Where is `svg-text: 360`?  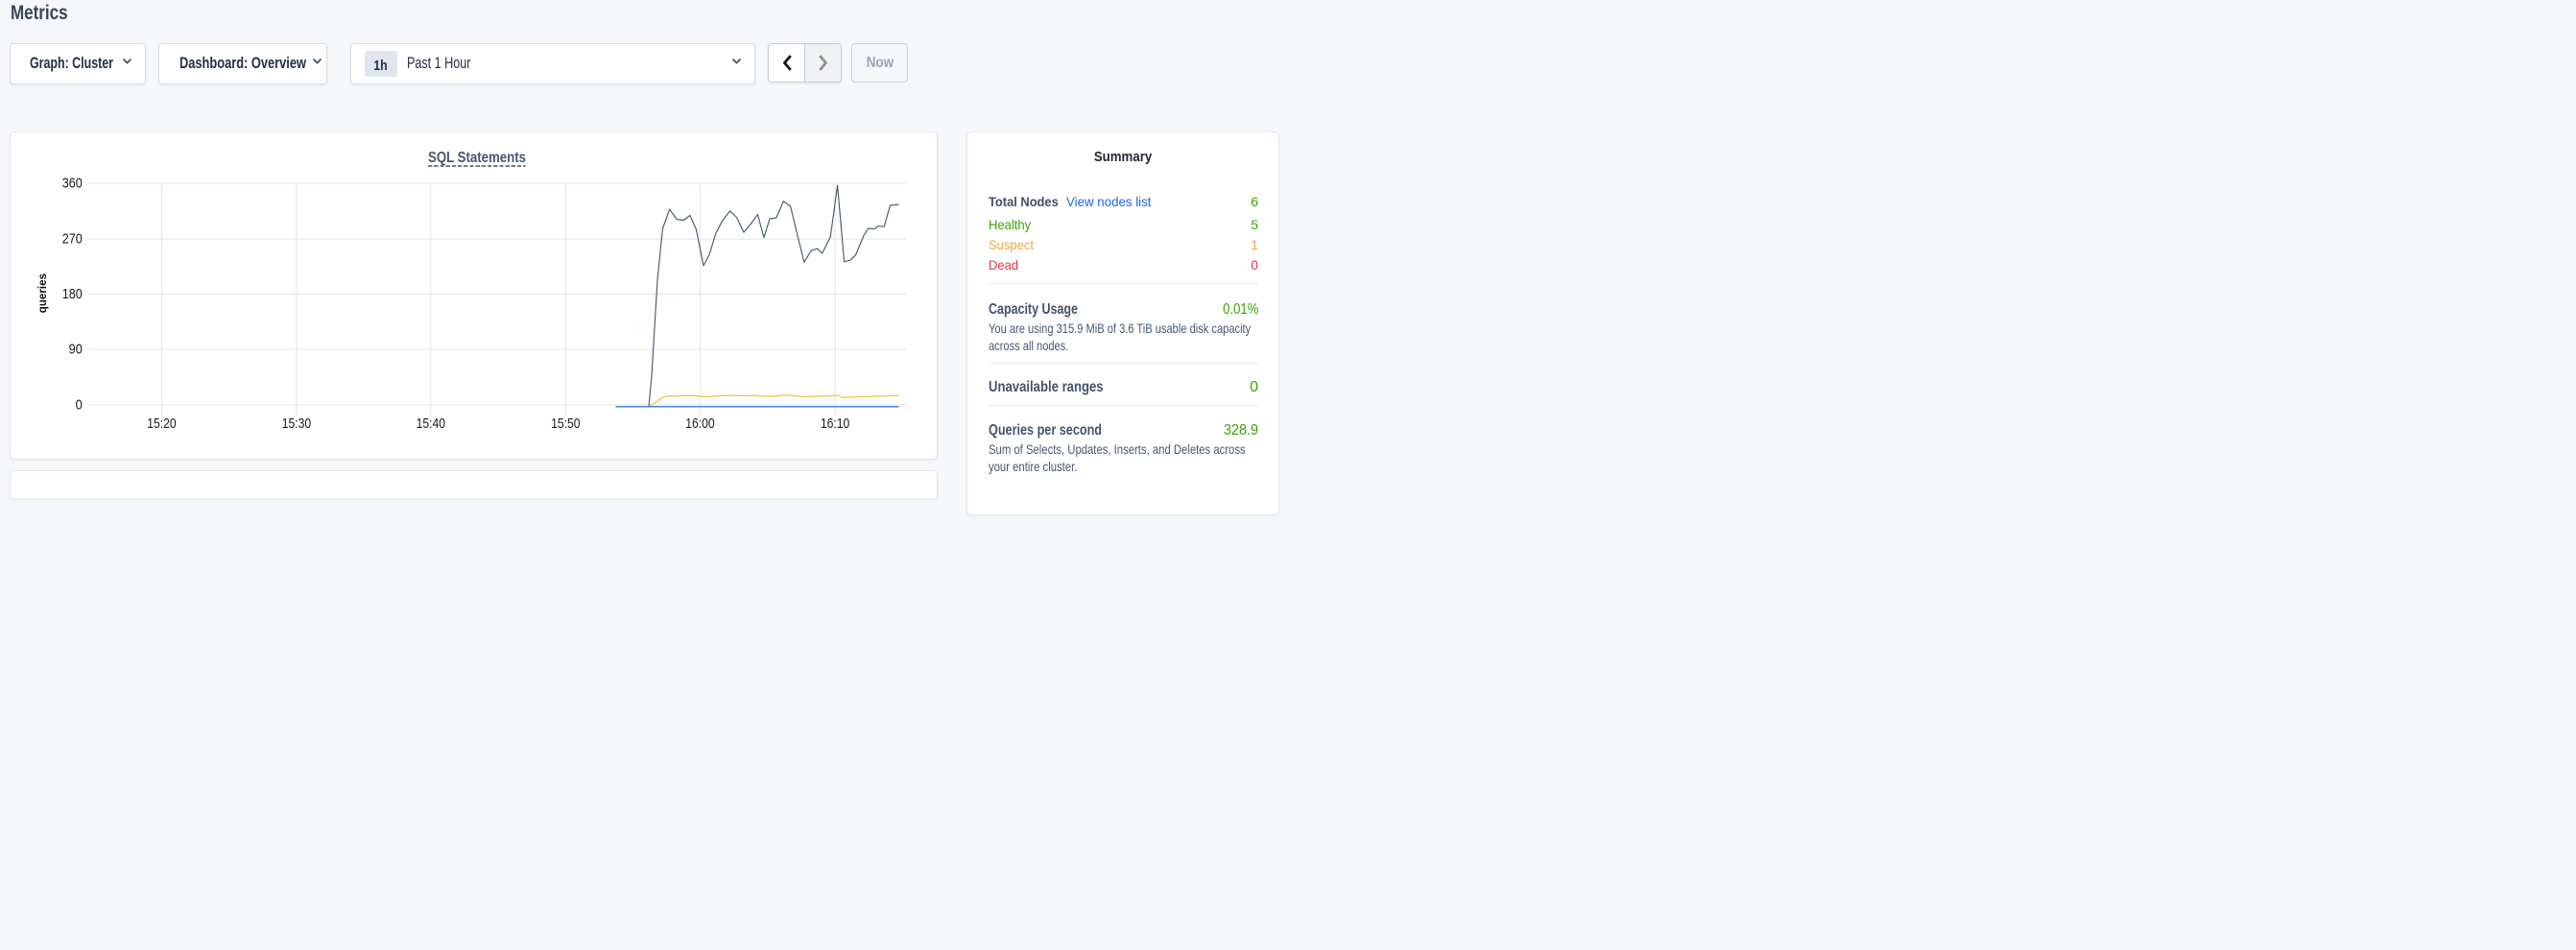
svg-text: 360 is located at coordinates (71, 183).